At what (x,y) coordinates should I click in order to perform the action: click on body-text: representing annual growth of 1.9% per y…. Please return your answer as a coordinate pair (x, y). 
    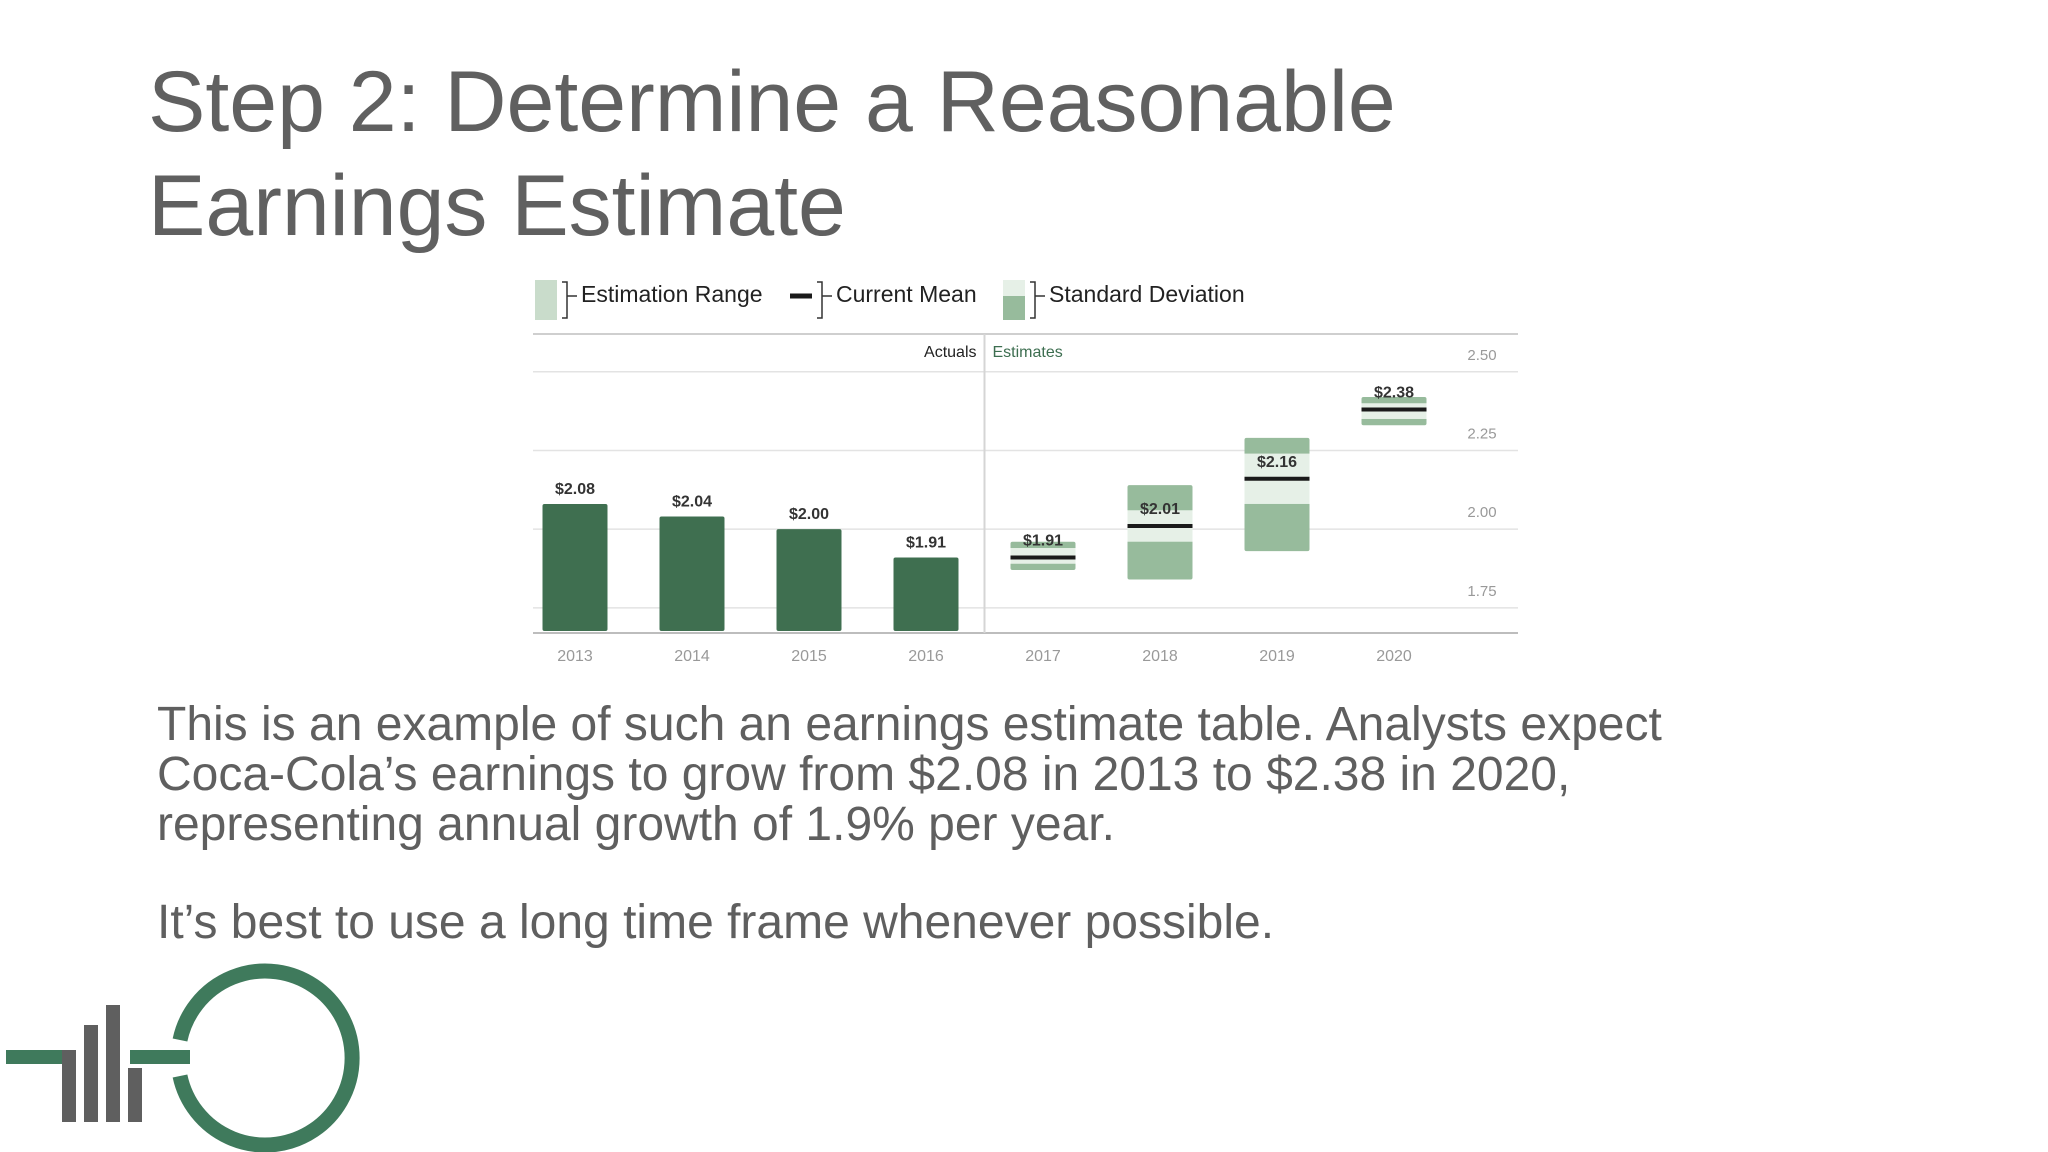
    Looking at the image, I should click on (636, 824).